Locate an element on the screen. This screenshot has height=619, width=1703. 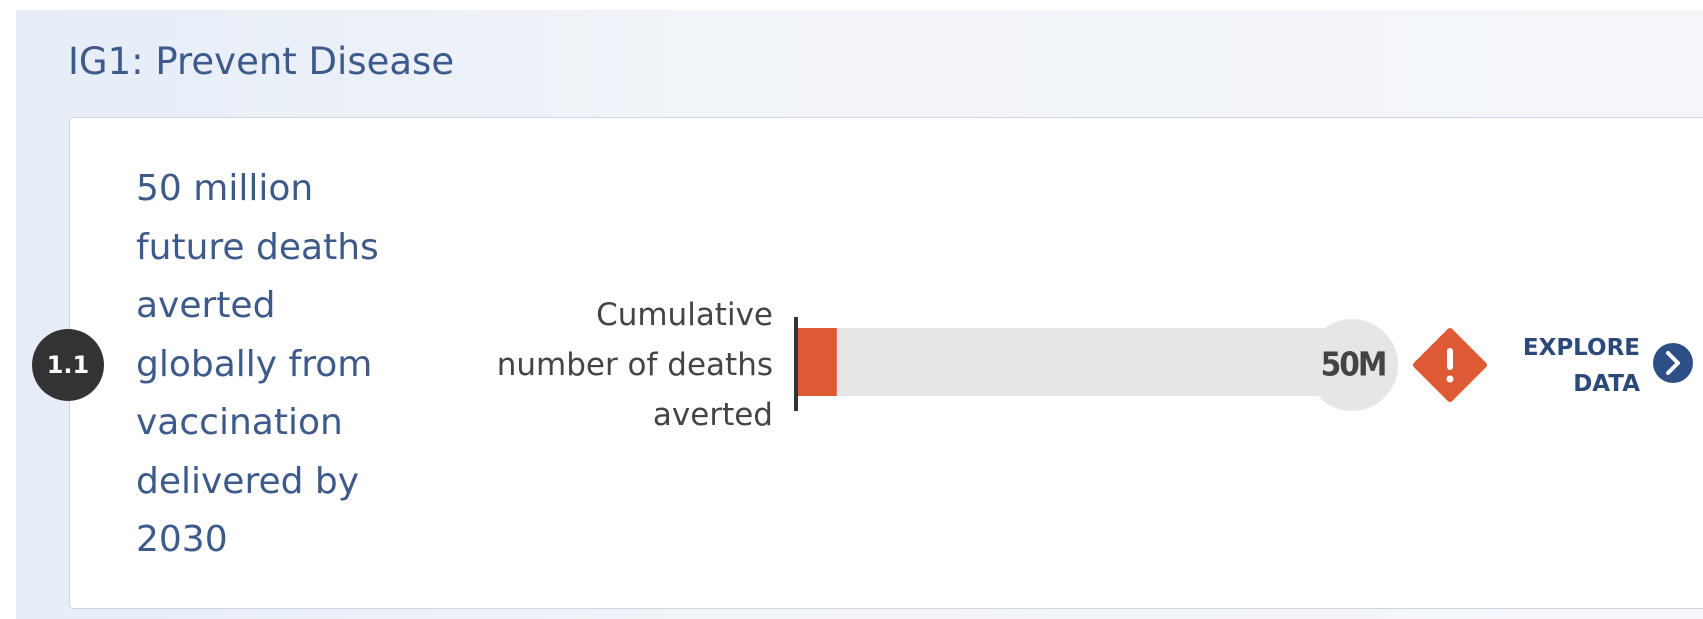
section-title: IG1: Prevent Disease is located at coordinates (261, 61).